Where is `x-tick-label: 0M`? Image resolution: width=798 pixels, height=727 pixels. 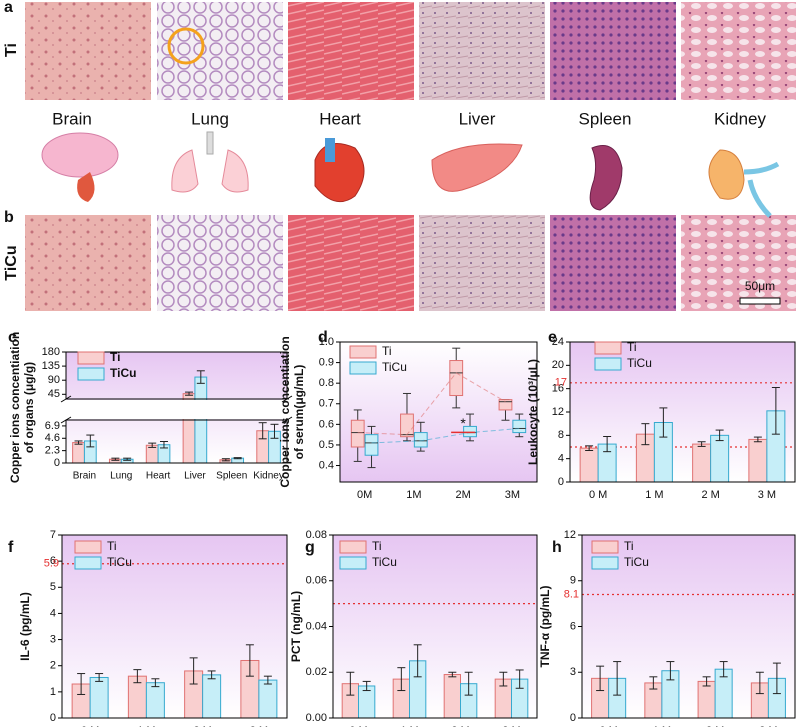
x-tick-label: 0M is located at coordinates (364, 495).